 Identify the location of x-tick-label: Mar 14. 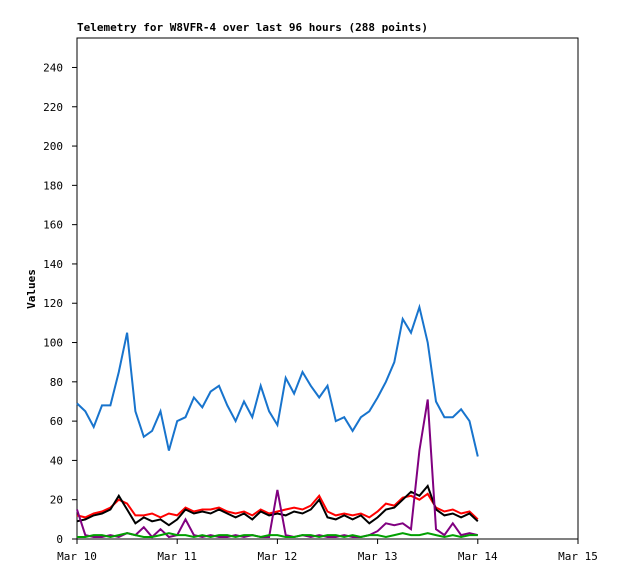
(478, 556).